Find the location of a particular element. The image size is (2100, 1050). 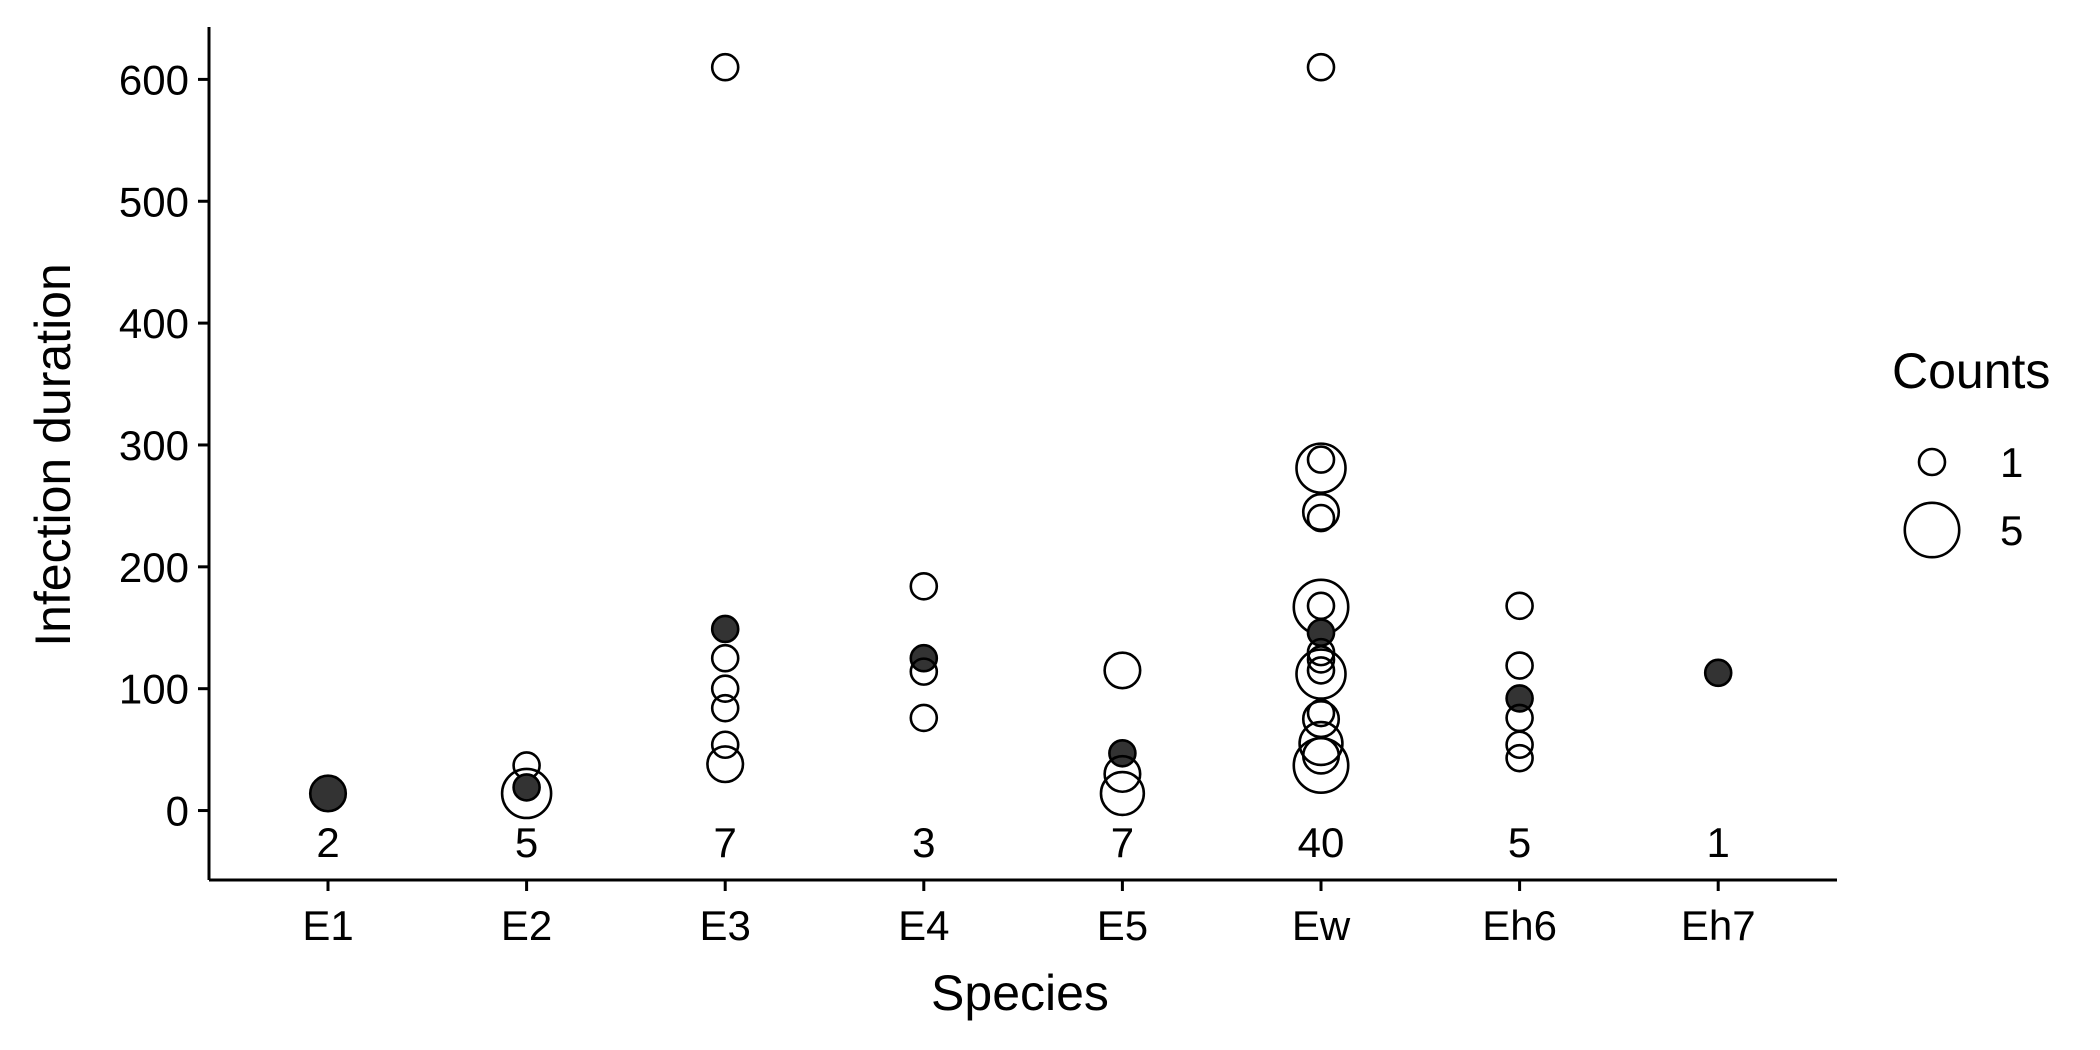

x-tick-label: E1 is located at coordinates (327, 925).